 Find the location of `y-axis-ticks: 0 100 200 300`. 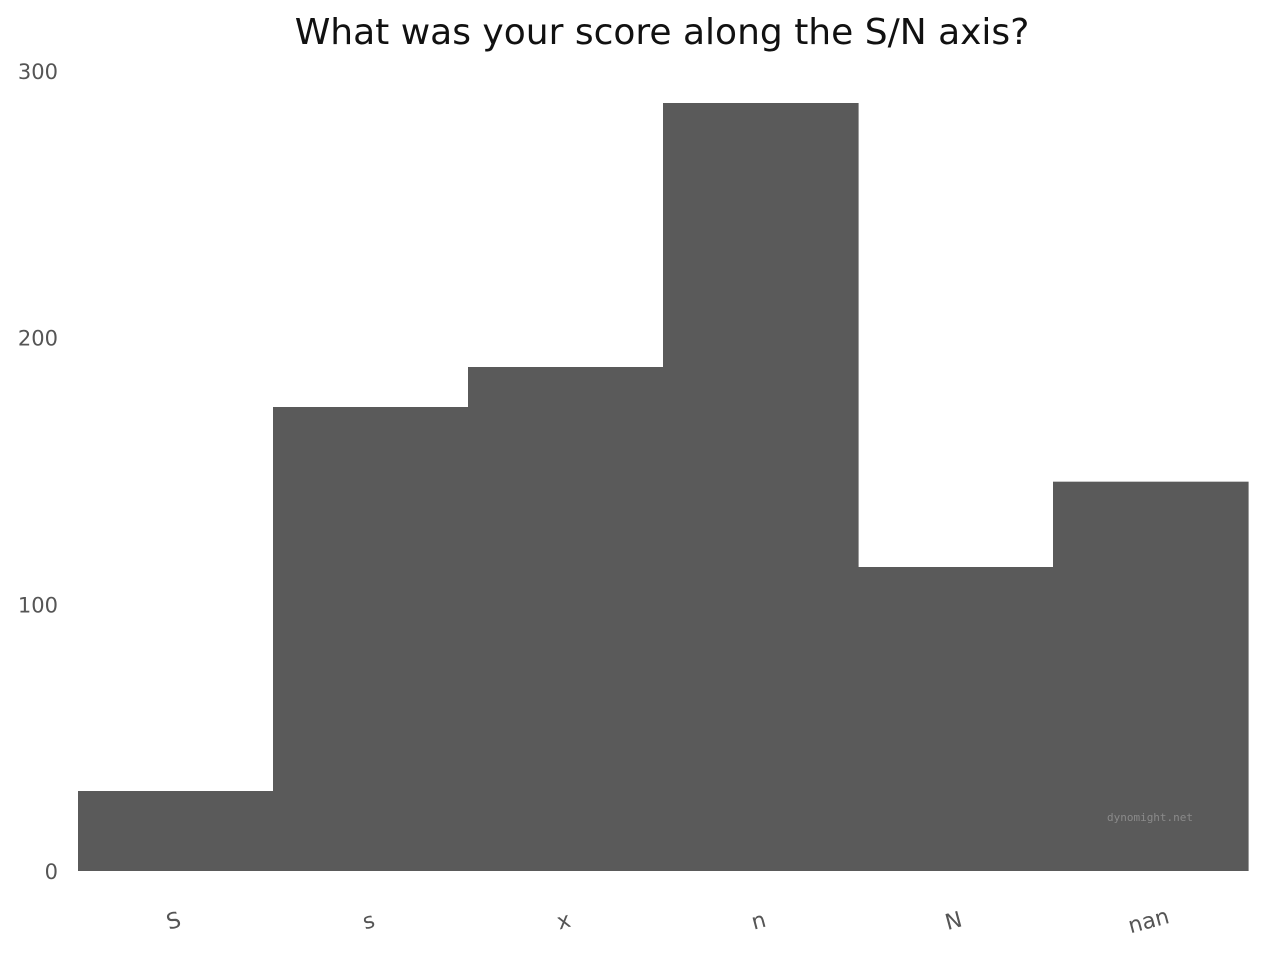

y-axis-ticks: 0 100 200 300 is located at coordinates (38, 472).